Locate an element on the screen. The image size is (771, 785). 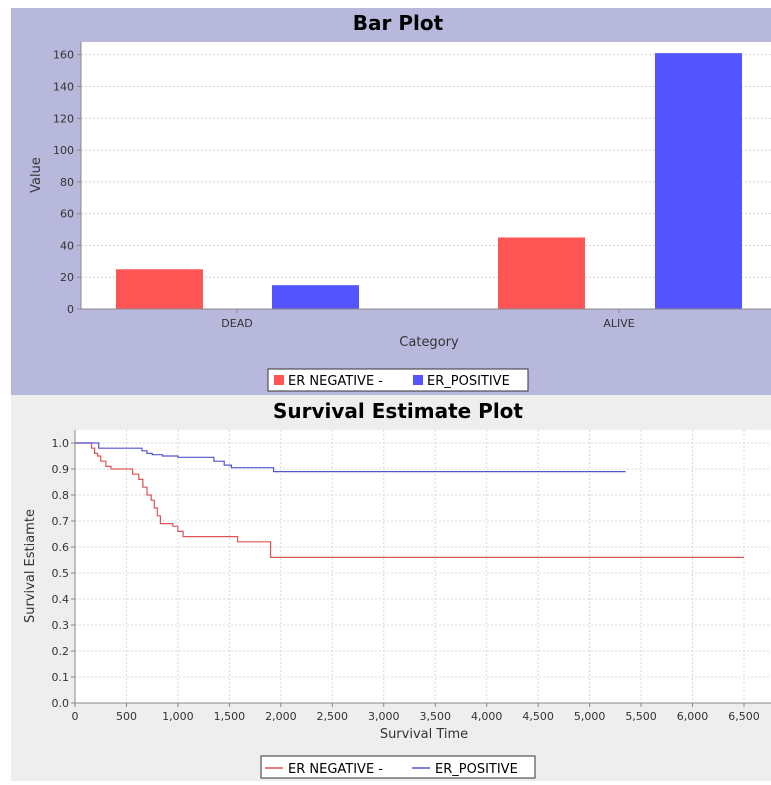
survival-legend-label-er-negative: ER NEGATIVE - is located at coordinates (335, 769).